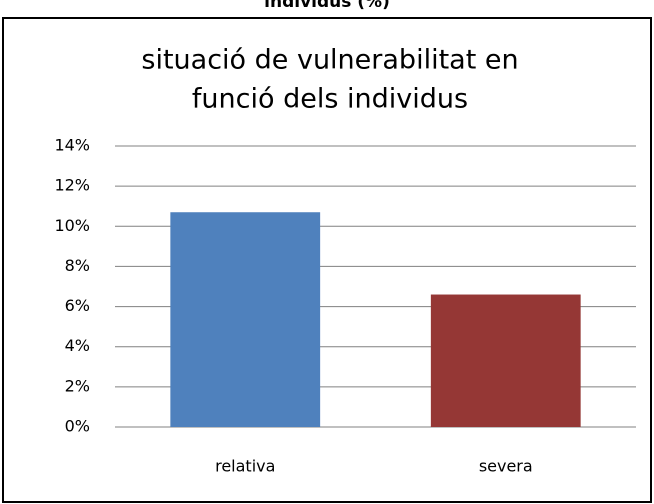  What do you see at coordinates (77, 265) in the screenshot?
I see `y-tick-label: 8%` at bounding box center [77, 265].